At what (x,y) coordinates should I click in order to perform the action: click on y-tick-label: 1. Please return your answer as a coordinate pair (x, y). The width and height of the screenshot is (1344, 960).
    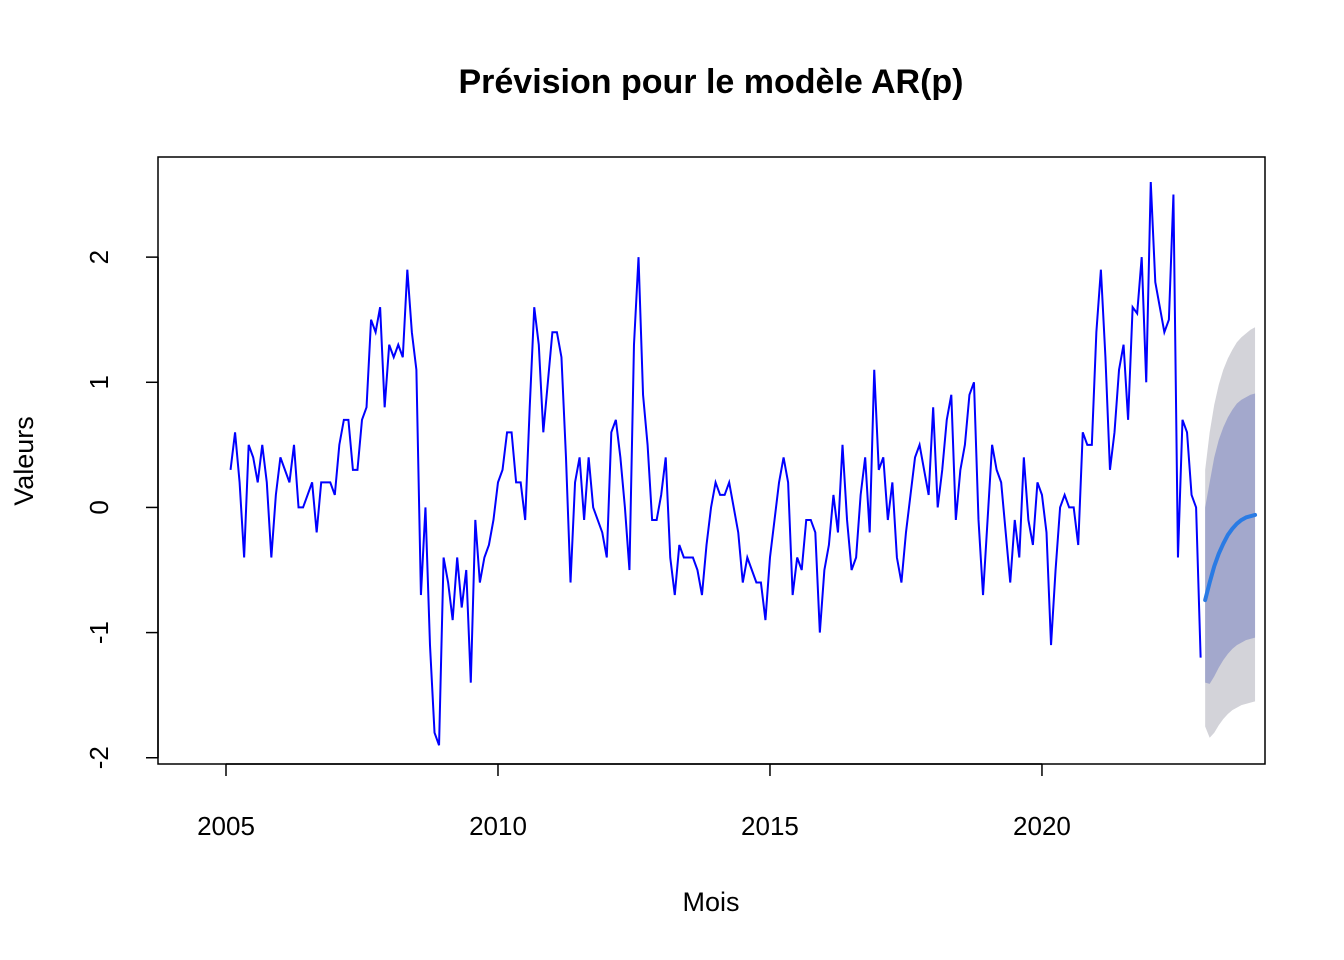
    Looking at the image, I should click on (99, 382).